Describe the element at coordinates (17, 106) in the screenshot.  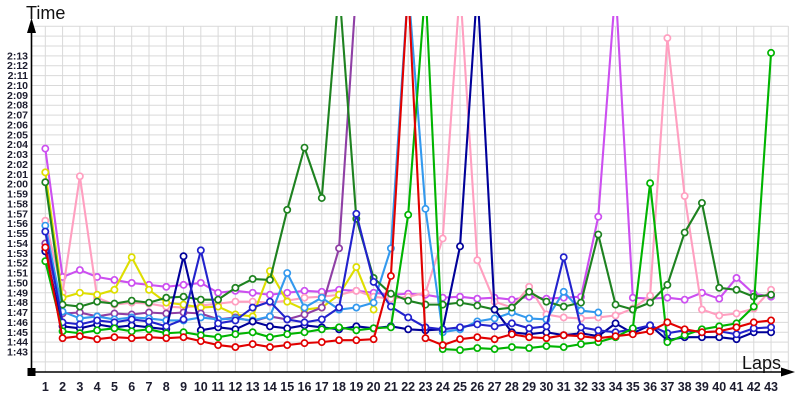
I see `y-tick-label: 2:08` at that location.